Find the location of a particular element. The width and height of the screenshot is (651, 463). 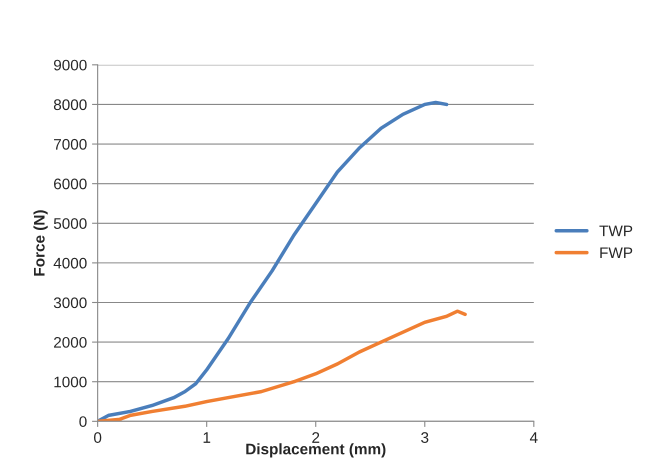

y-tick-label: 3000 is located at coordinates (70, 302).